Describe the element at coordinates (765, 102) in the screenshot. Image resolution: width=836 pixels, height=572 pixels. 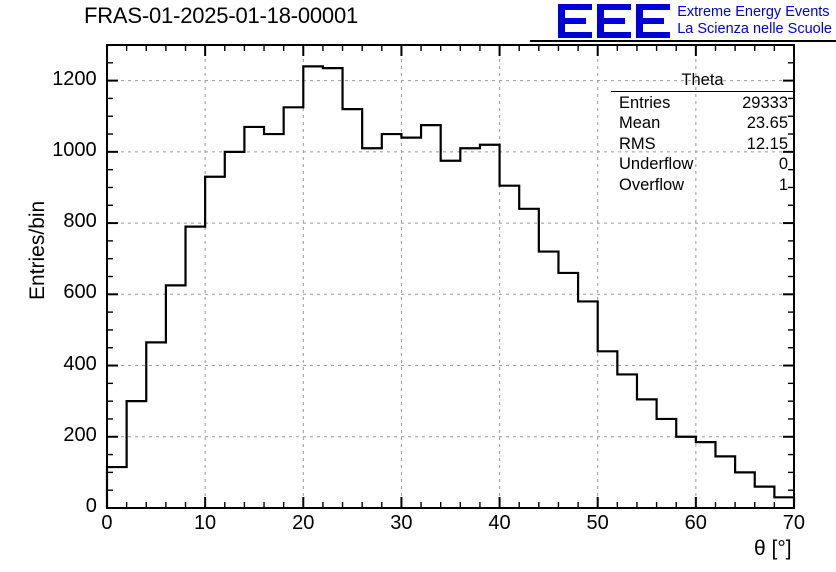
I see `stats-value: 29333` at that location.